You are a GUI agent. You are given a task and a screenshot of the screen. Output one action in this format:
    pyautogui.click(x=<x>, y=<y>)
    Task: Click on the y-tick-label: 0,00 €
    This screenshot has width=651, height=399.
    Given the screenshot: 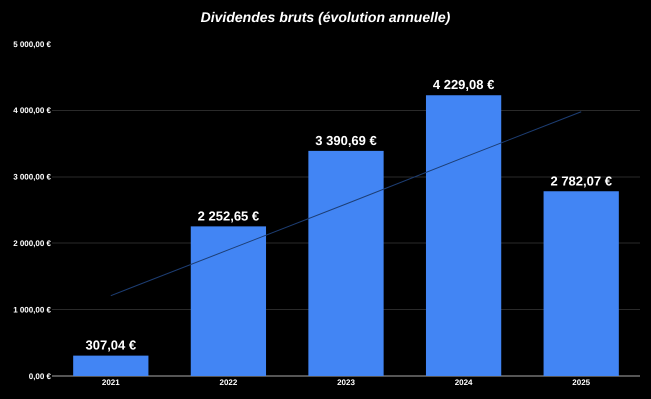 What is the action you would take?
    pyautogui.click(x=40, y=376)
    